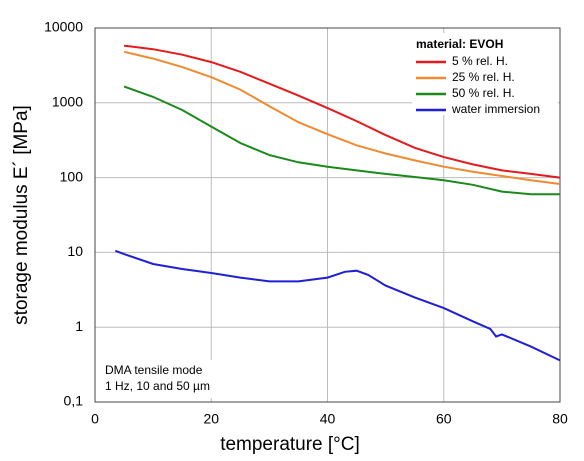 This screenshot has width=584, height=461. What do you see at coordinates (480, 61) in the screenshot?
I see `legend-label: 5 % rel. H.` at bounding box center [480, 61].